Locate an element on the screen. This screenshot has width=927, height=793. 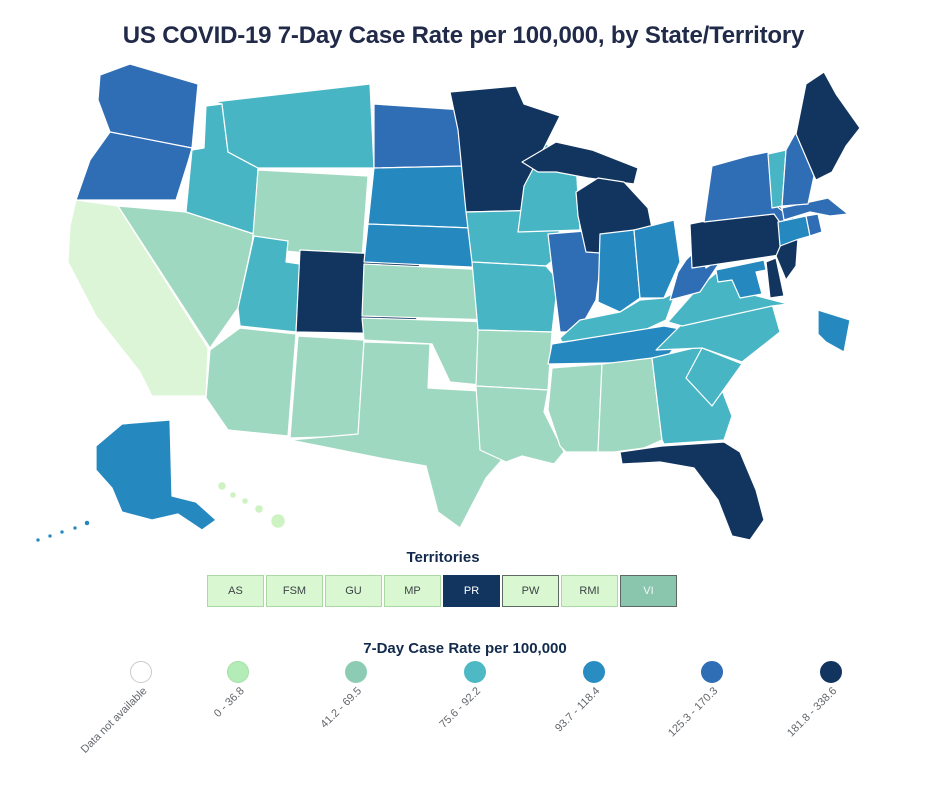
state-al is located at coordinates (630, 405).